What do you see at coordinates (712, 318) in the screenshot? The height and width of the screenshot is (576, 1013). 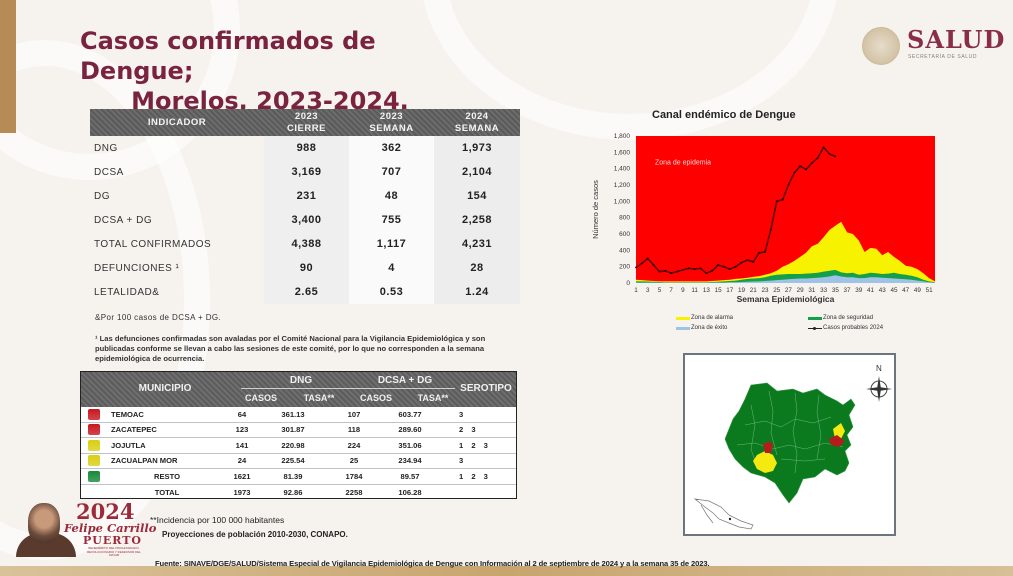 I see `legend-label: Zona de alarma` at bounding box center [712, 318].